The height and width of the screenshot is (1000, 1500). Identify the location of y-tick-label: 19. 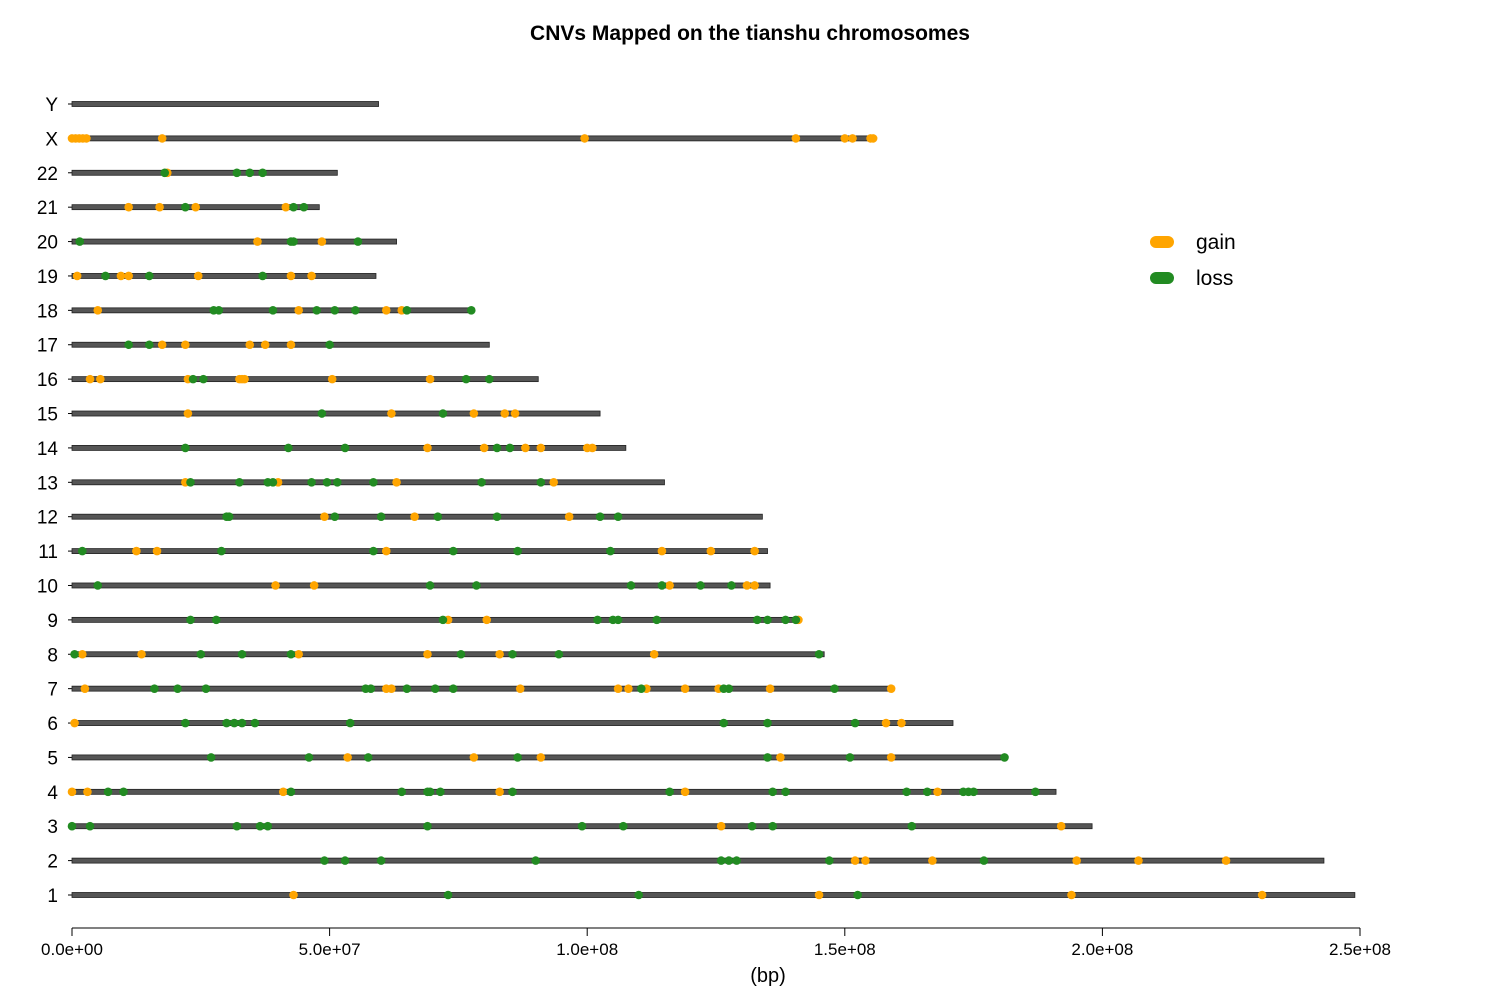
(47, 277).